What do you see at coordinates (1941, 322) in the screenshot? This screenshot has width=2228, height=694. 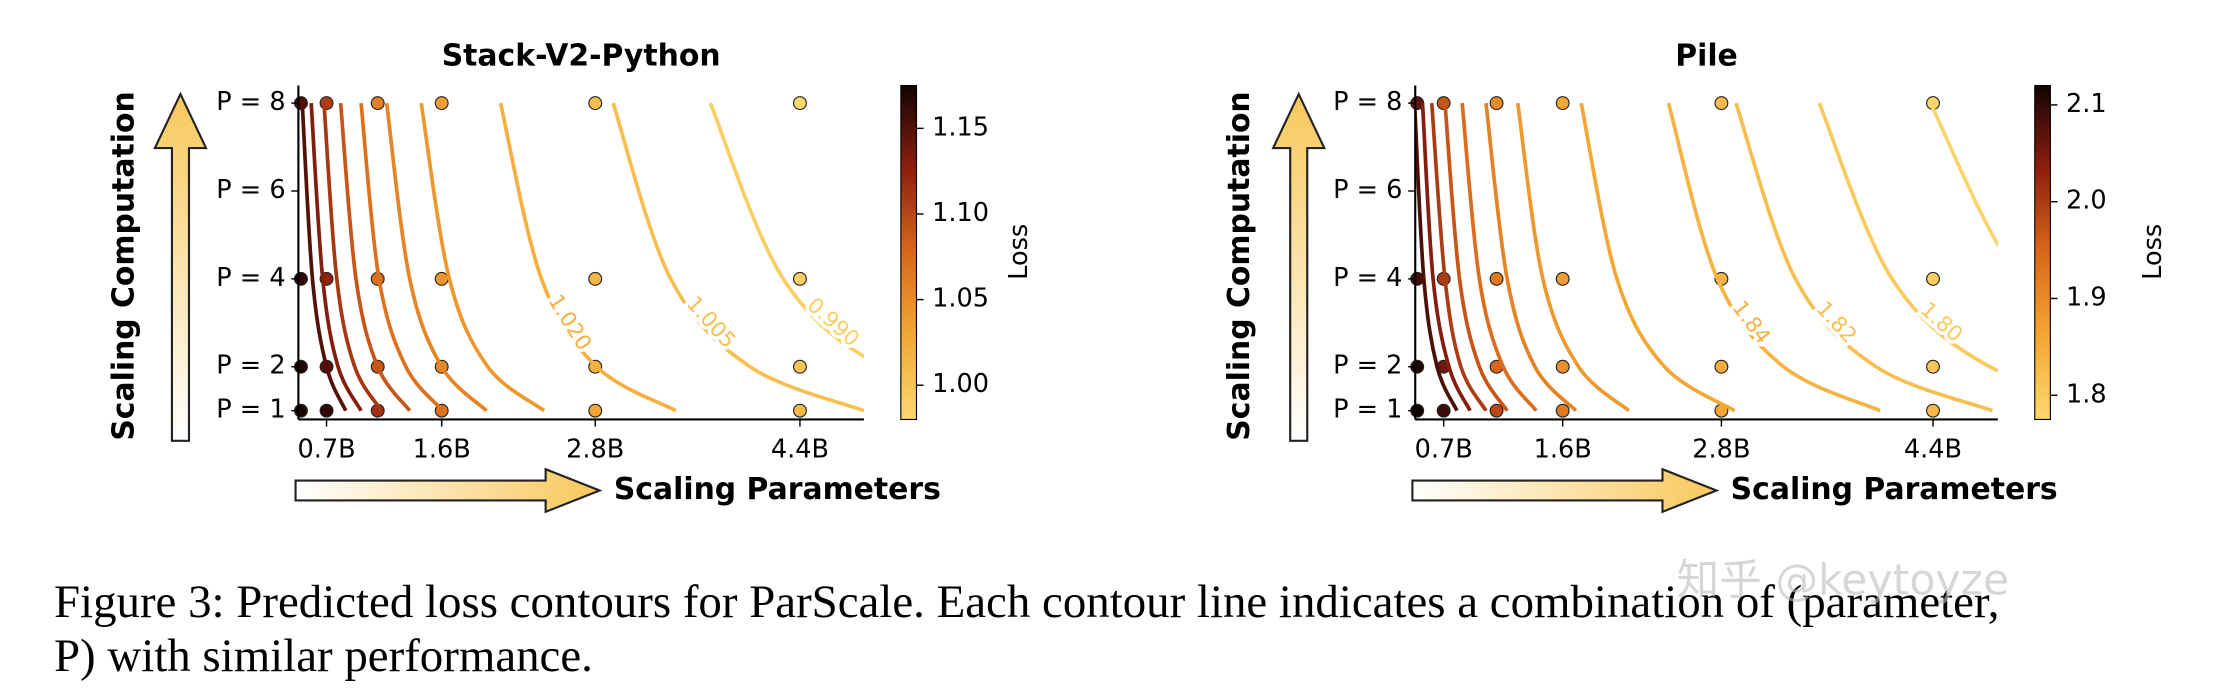 I see `contour-label: 1.80` at bounding box center [1941, 322].